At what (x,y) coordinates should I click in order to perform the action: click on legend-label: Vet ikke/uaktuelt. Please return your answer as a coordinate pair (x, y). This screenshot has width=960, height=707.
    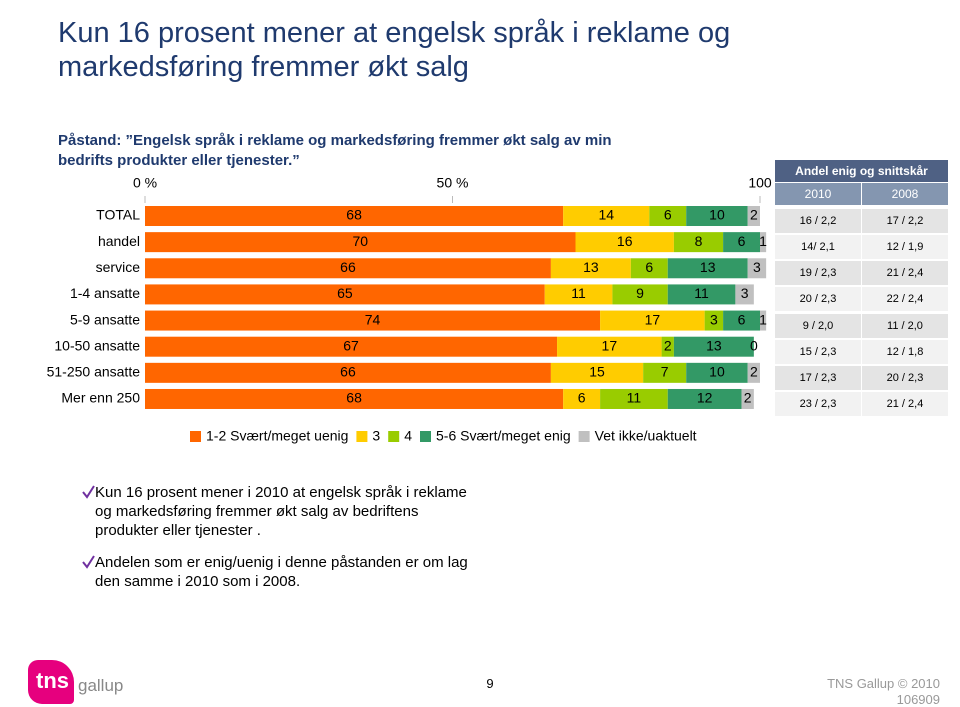
    Looking at the image, I should click on (646, 436).